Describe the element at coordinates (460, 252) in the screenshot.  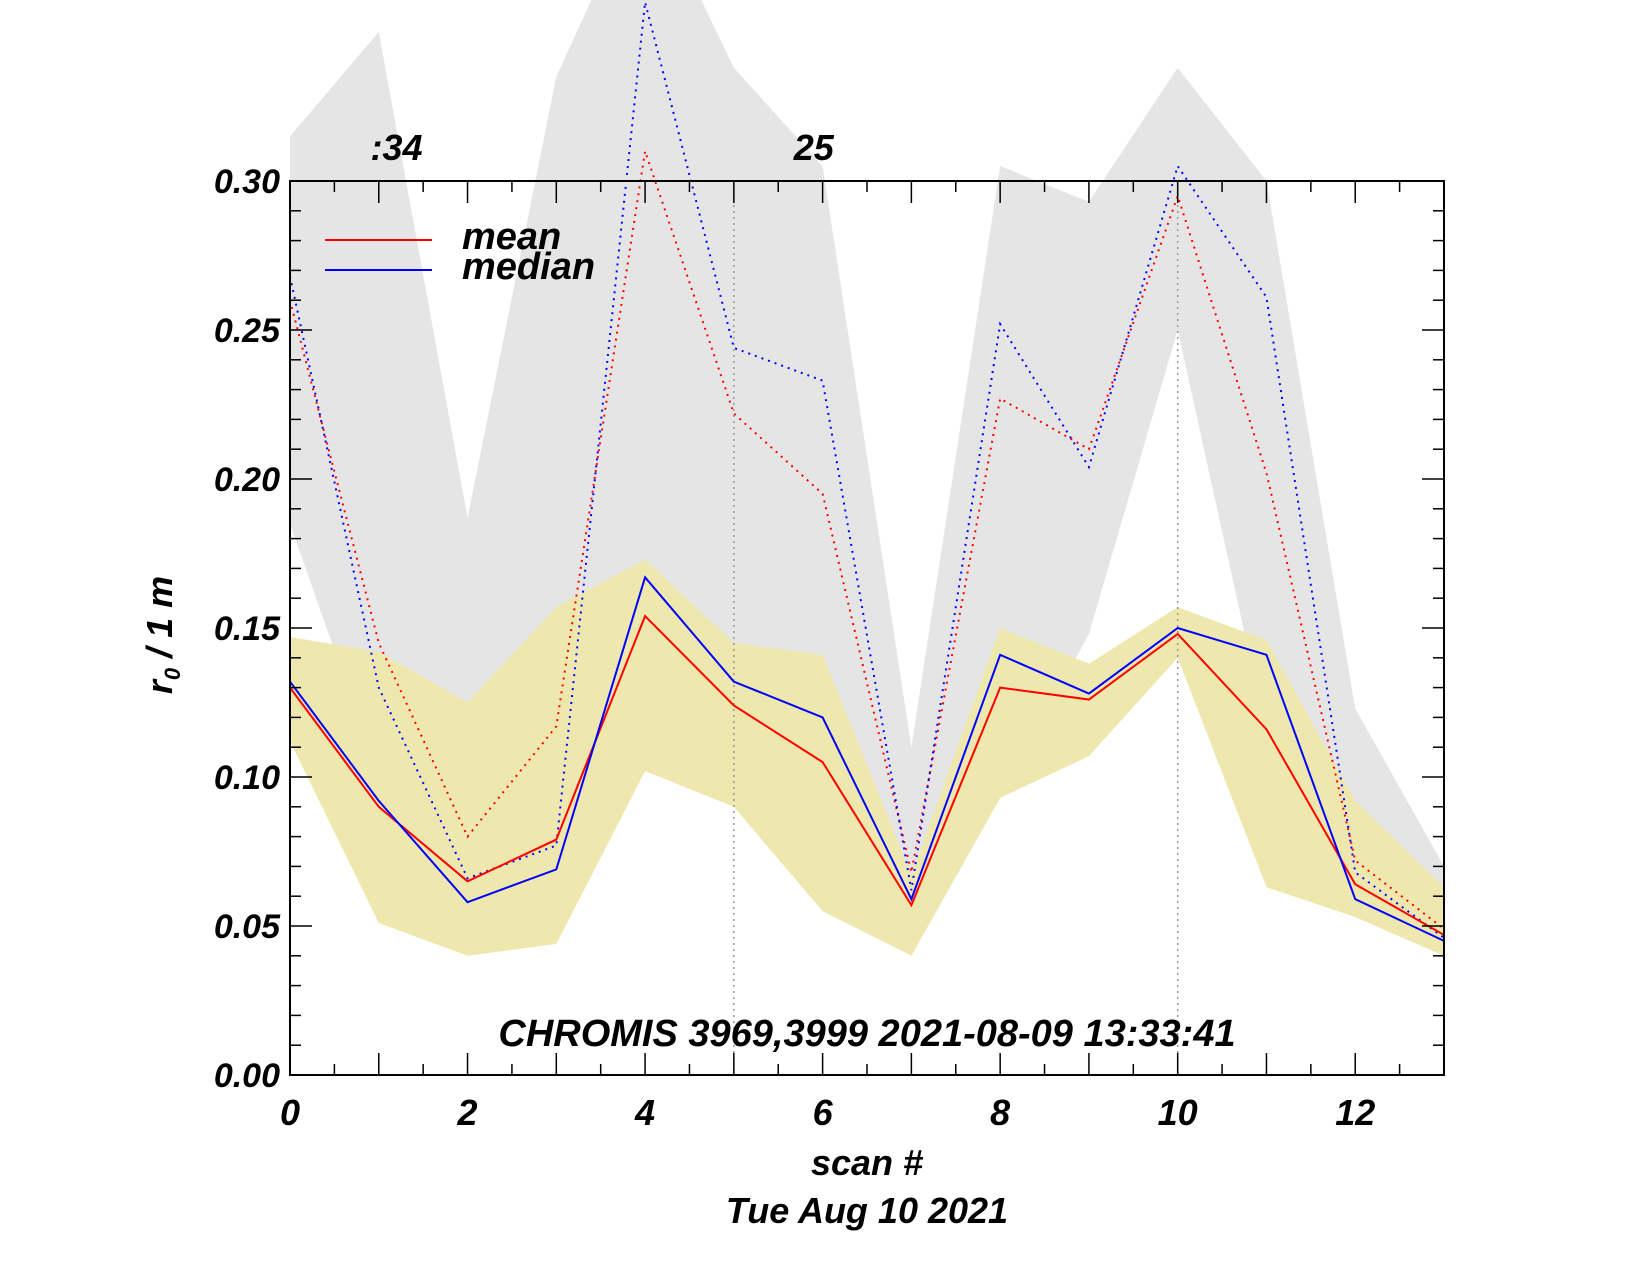
I see `legend: mean median` at that location.